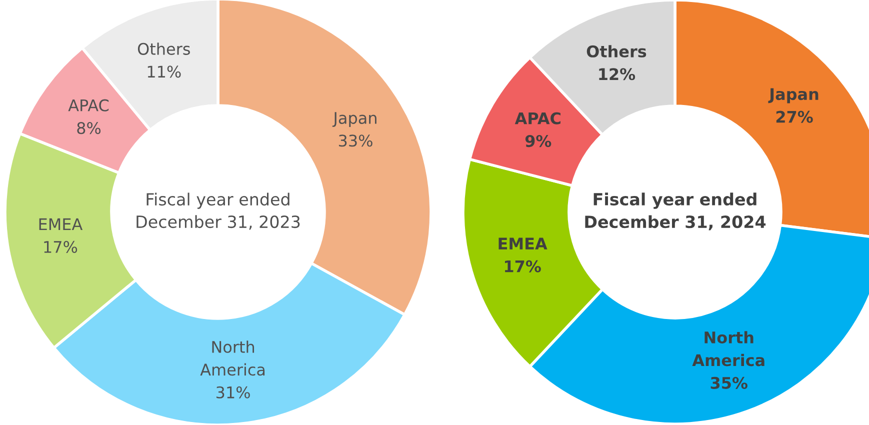 This screenshot has width=869, height=425. What do you see at coordinates (729, 382) in the screenshot?
I see `data-label: 35%` at bounding box center [729, 382].